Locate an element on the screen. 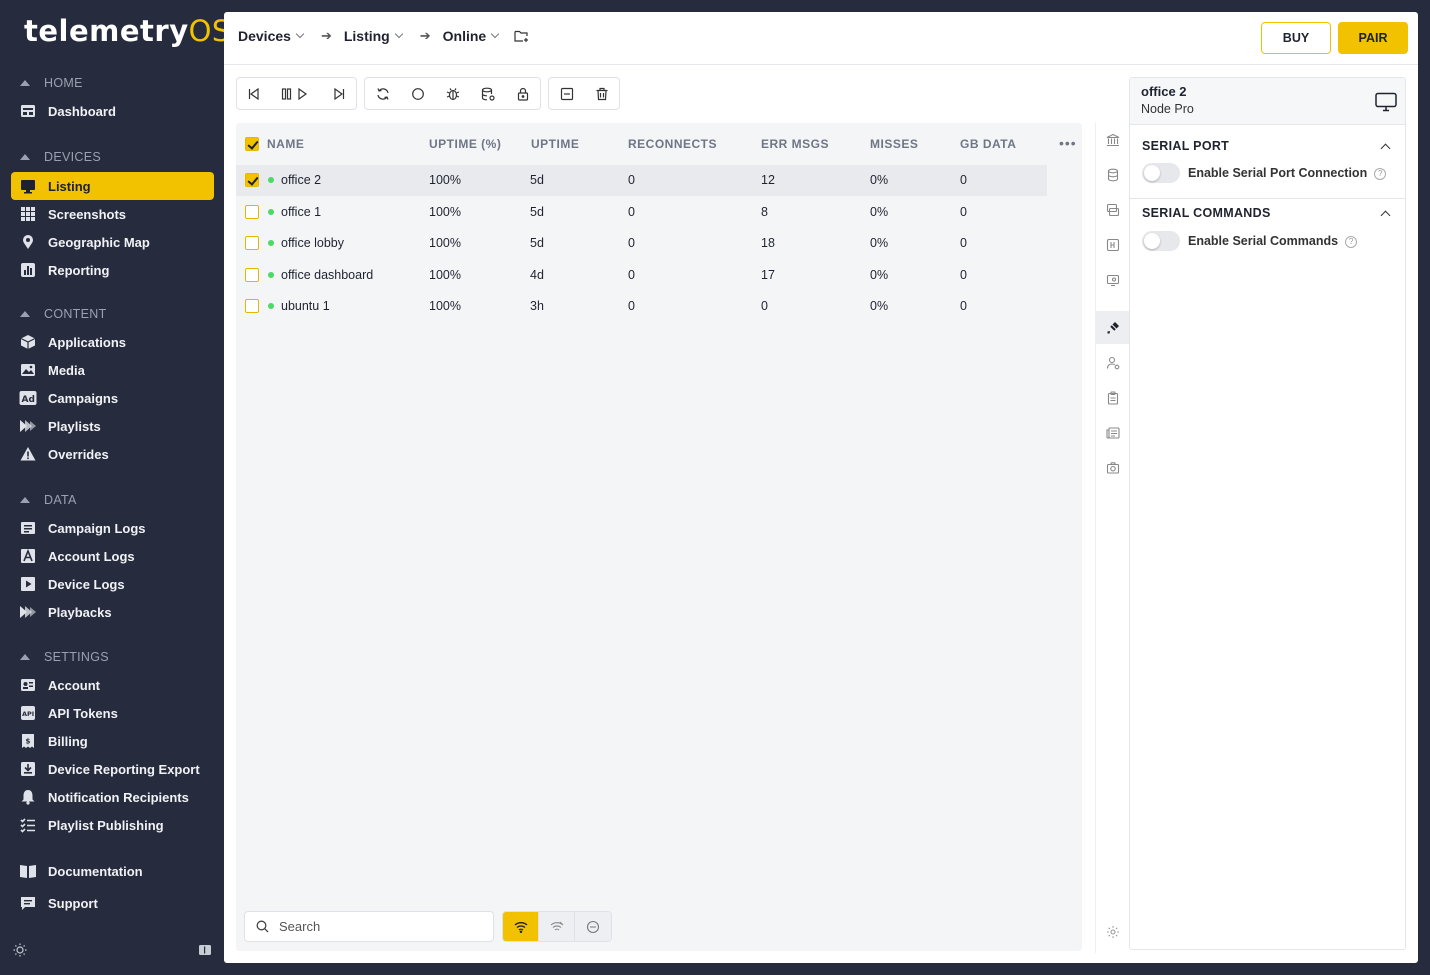  sidebar-item-media: Media is located at coordinates (112, 370).